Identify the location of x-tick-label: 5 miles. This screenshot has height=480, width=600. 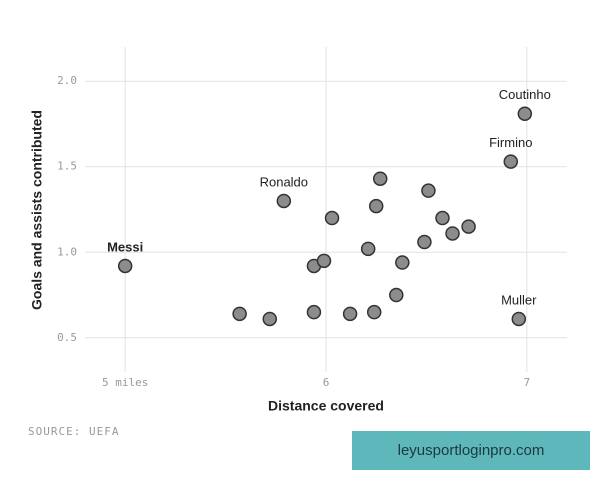
(125, 382).